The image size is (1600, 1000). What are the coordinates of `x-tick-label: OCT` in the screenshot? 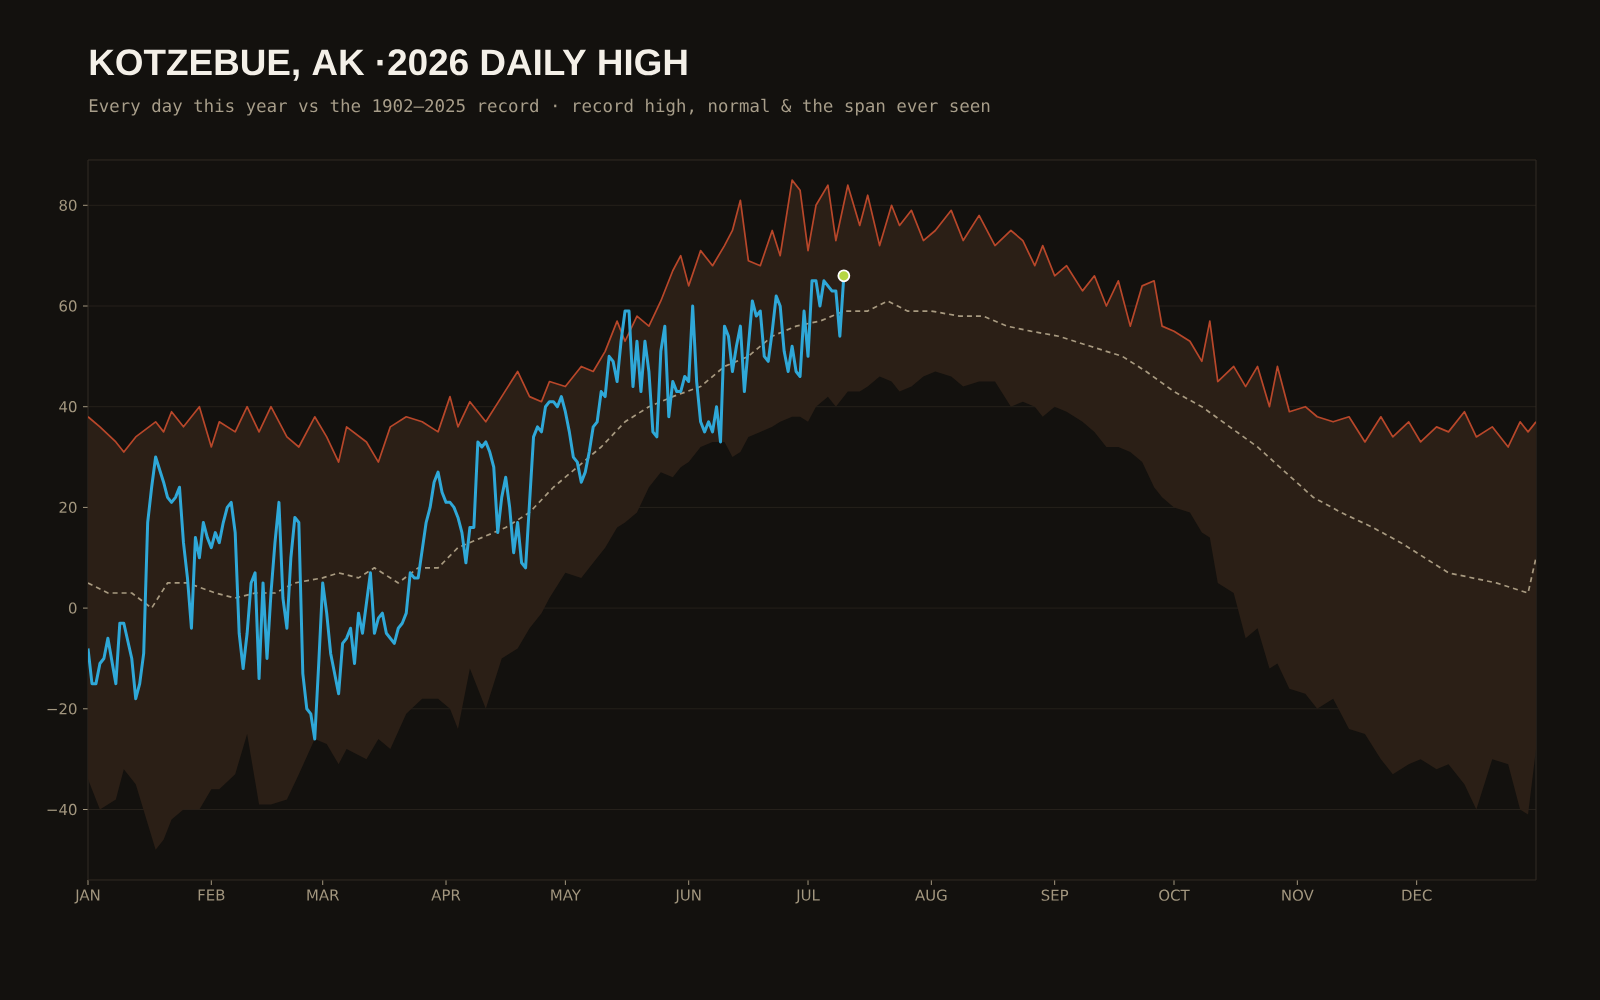 It's located at (1174, 895).